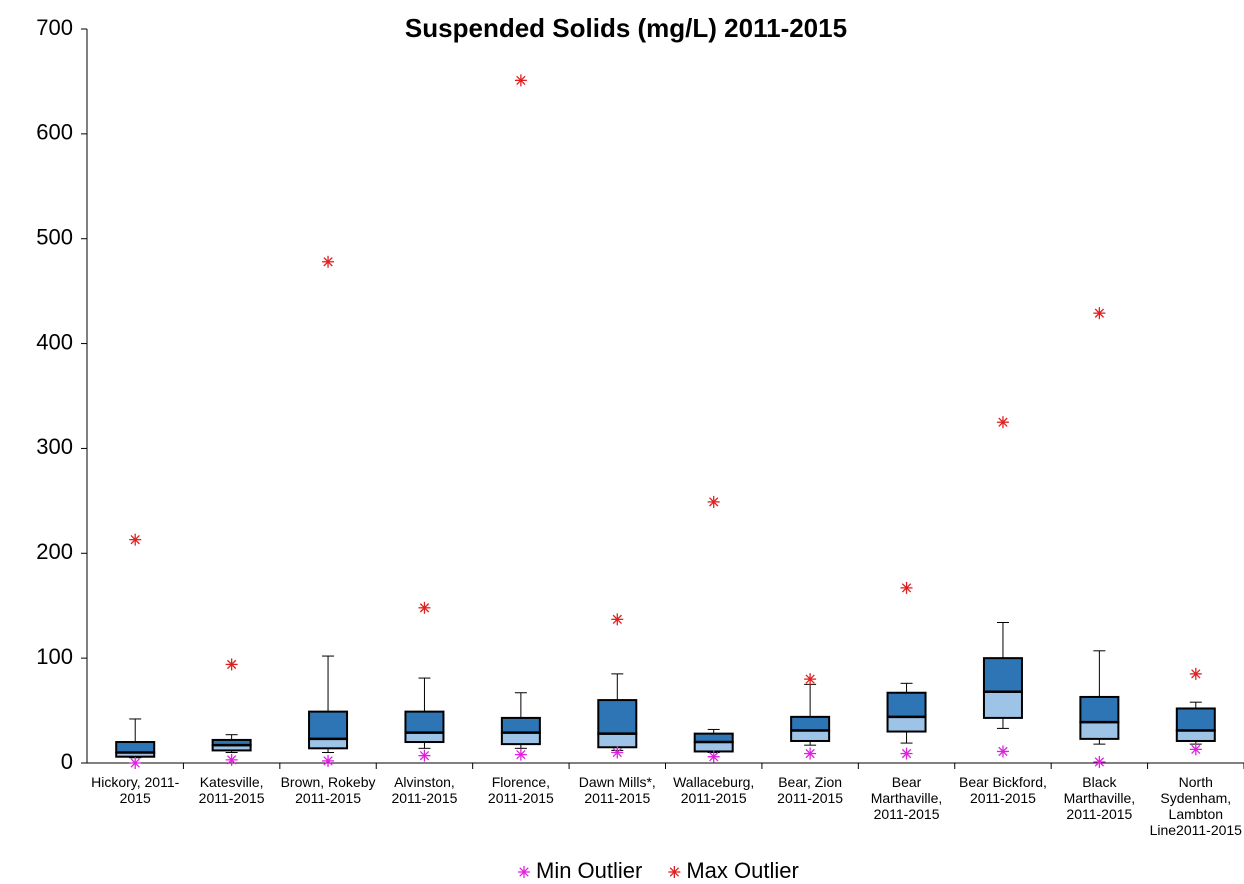 This screenshot has width=1244, height=884. Describe the element at coordinates (714, 790) in the screenshot. I see `x-tick-label: Wallaceburg, 2011-2015` at that location.